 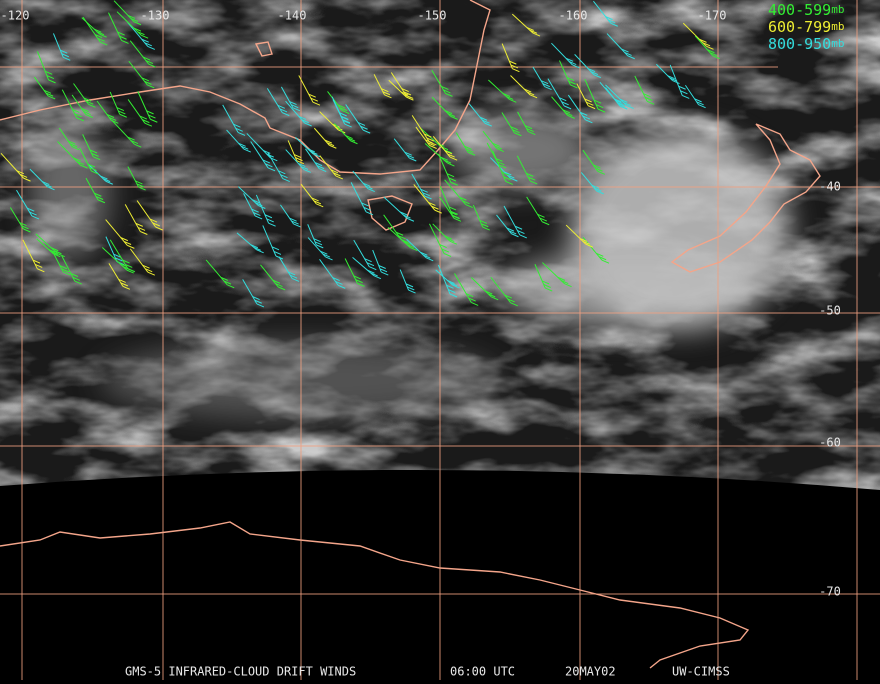 I want to click on latitude-label: -60, so click(x=830, y=443).